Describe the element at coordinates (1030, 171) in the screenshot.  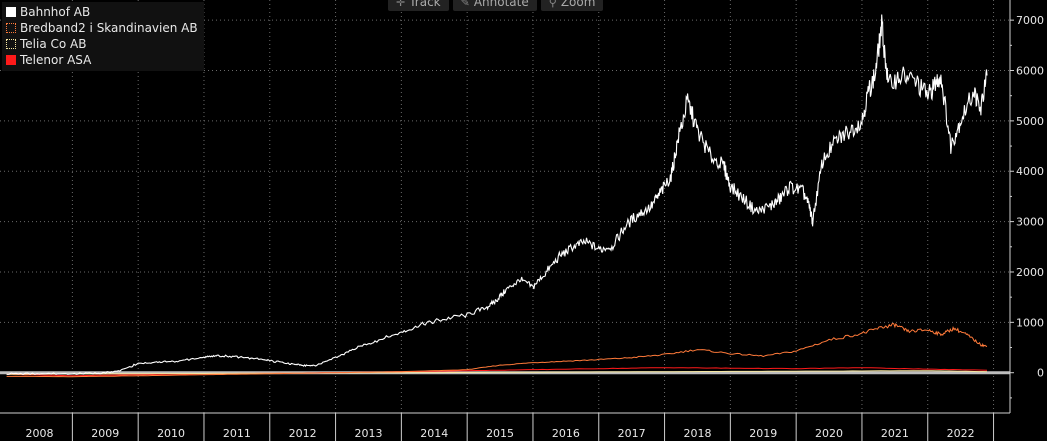
I see `y-tick-label: 4000` at that location.